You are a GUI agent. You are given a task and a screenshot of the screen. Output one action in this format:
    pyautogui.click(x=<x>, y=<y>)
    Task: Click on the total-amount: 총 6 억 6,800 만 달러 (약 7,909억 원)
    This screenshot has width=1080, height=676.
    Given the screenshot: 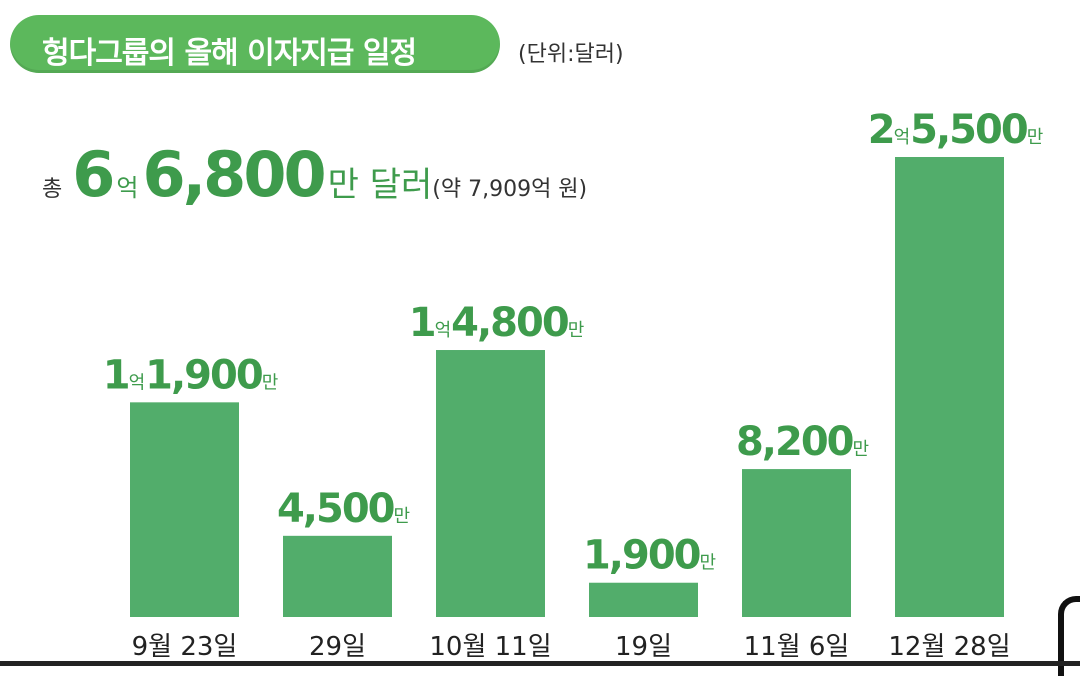 What is the action you would take?
    pyautogui.click(x=314, y=178)
    